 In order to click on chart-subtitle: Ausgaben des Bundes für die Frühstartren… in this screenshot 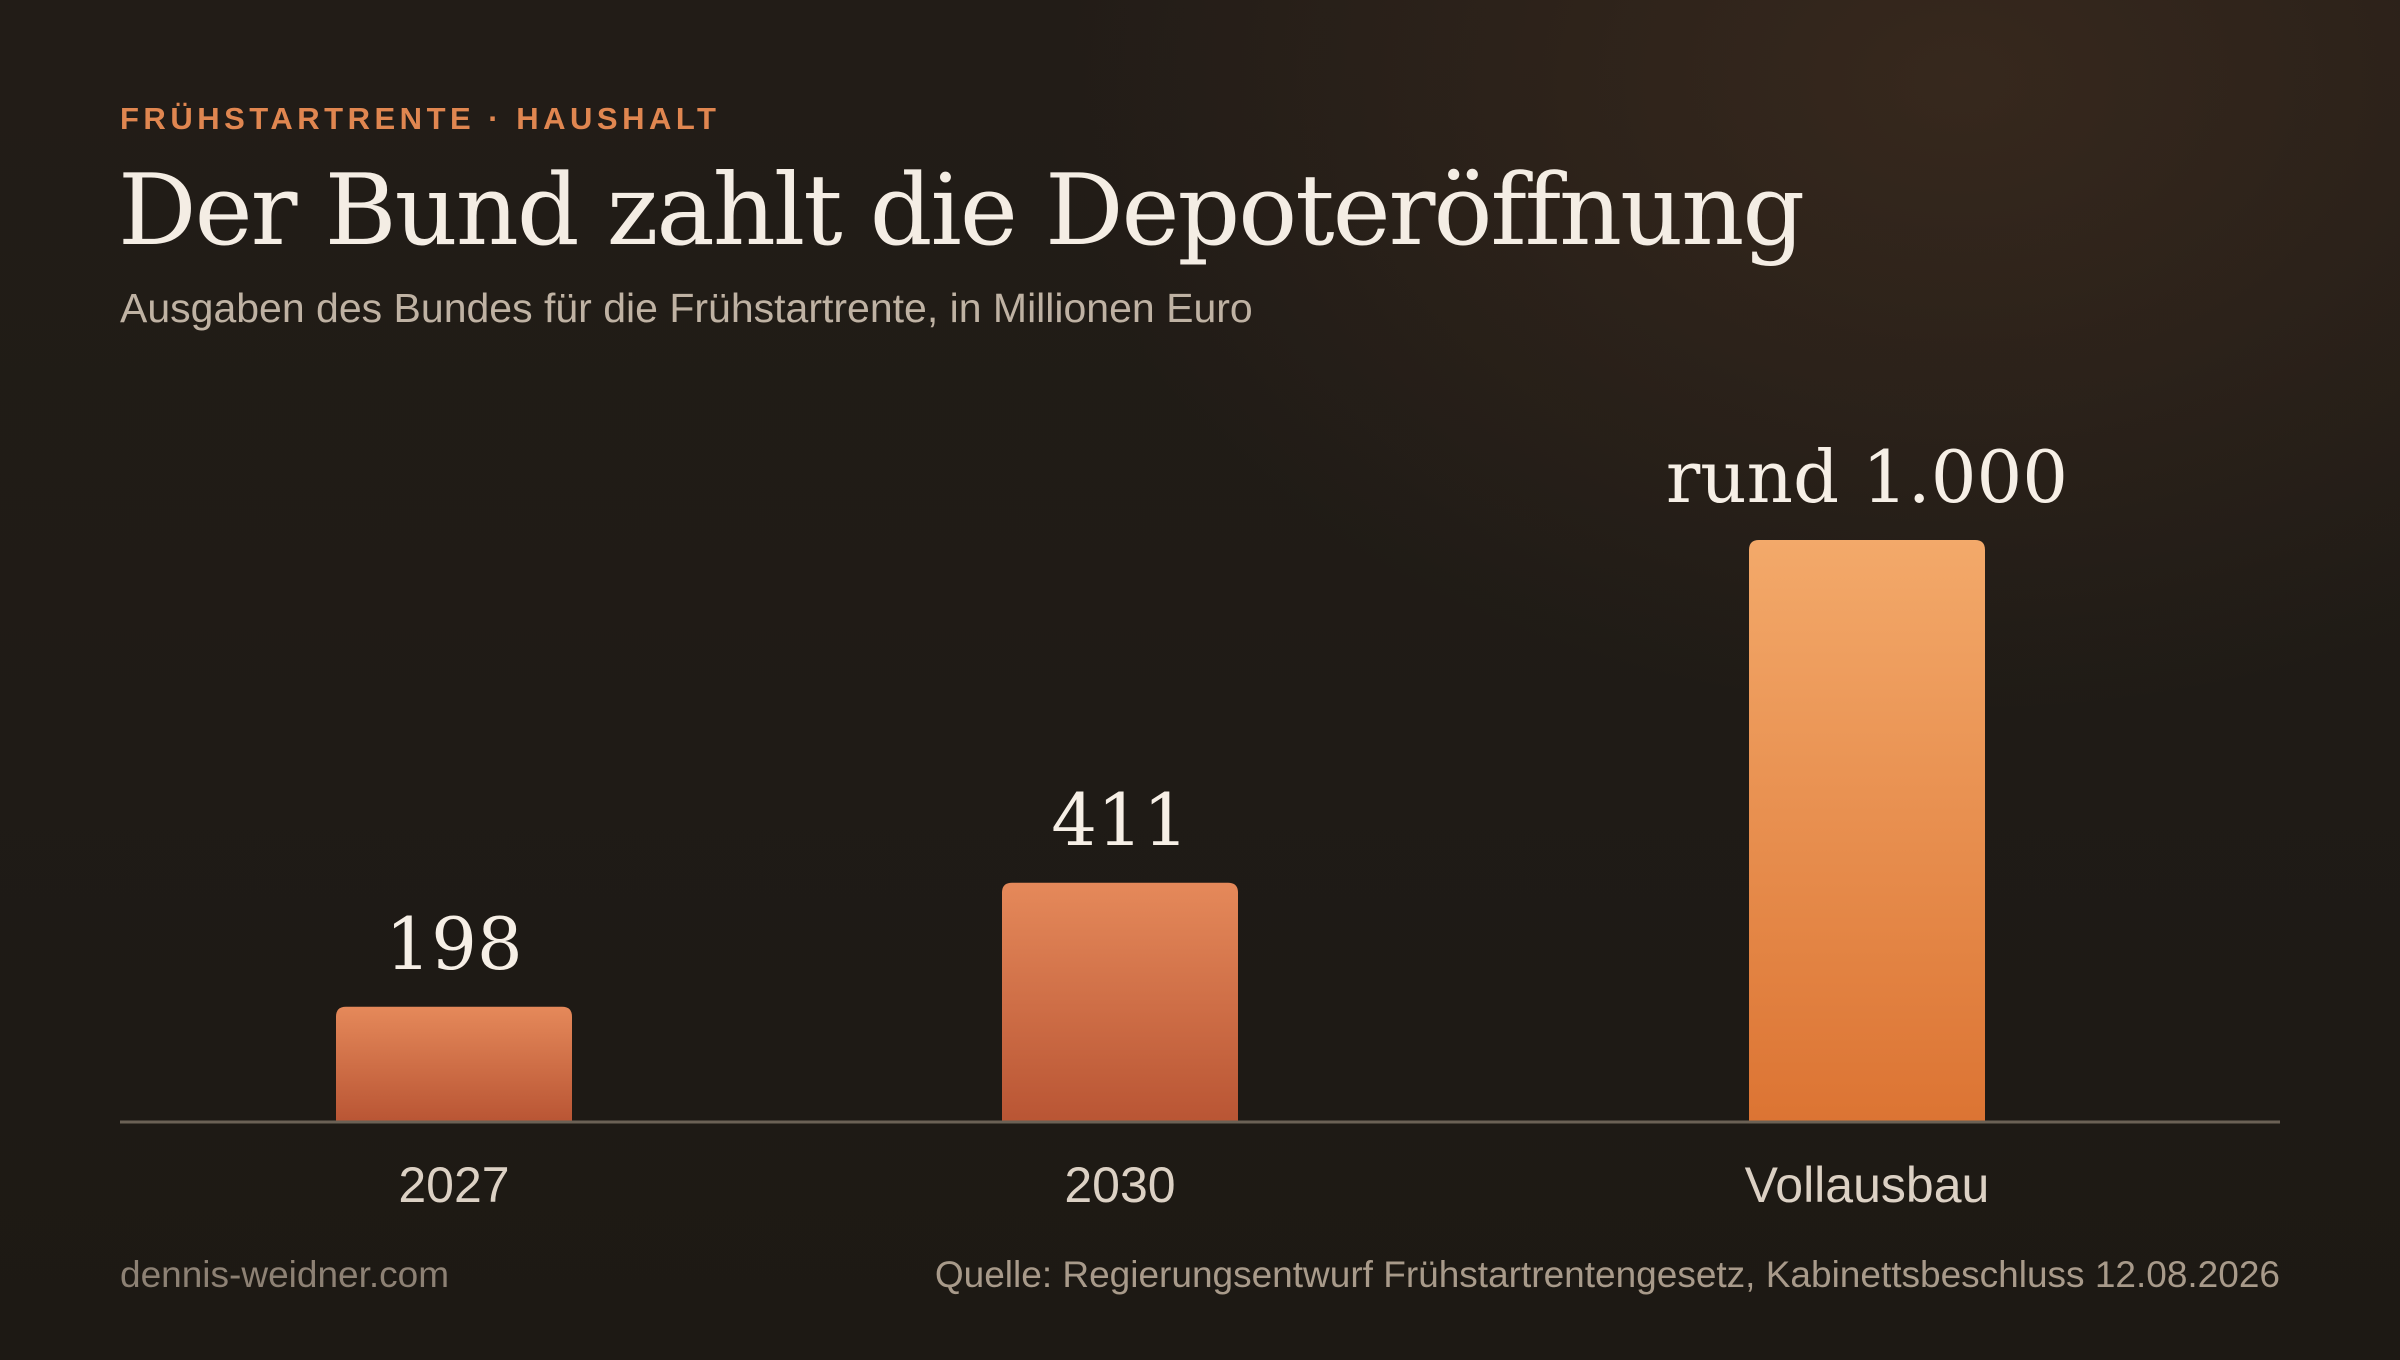, I will do `click(686, 308)`.